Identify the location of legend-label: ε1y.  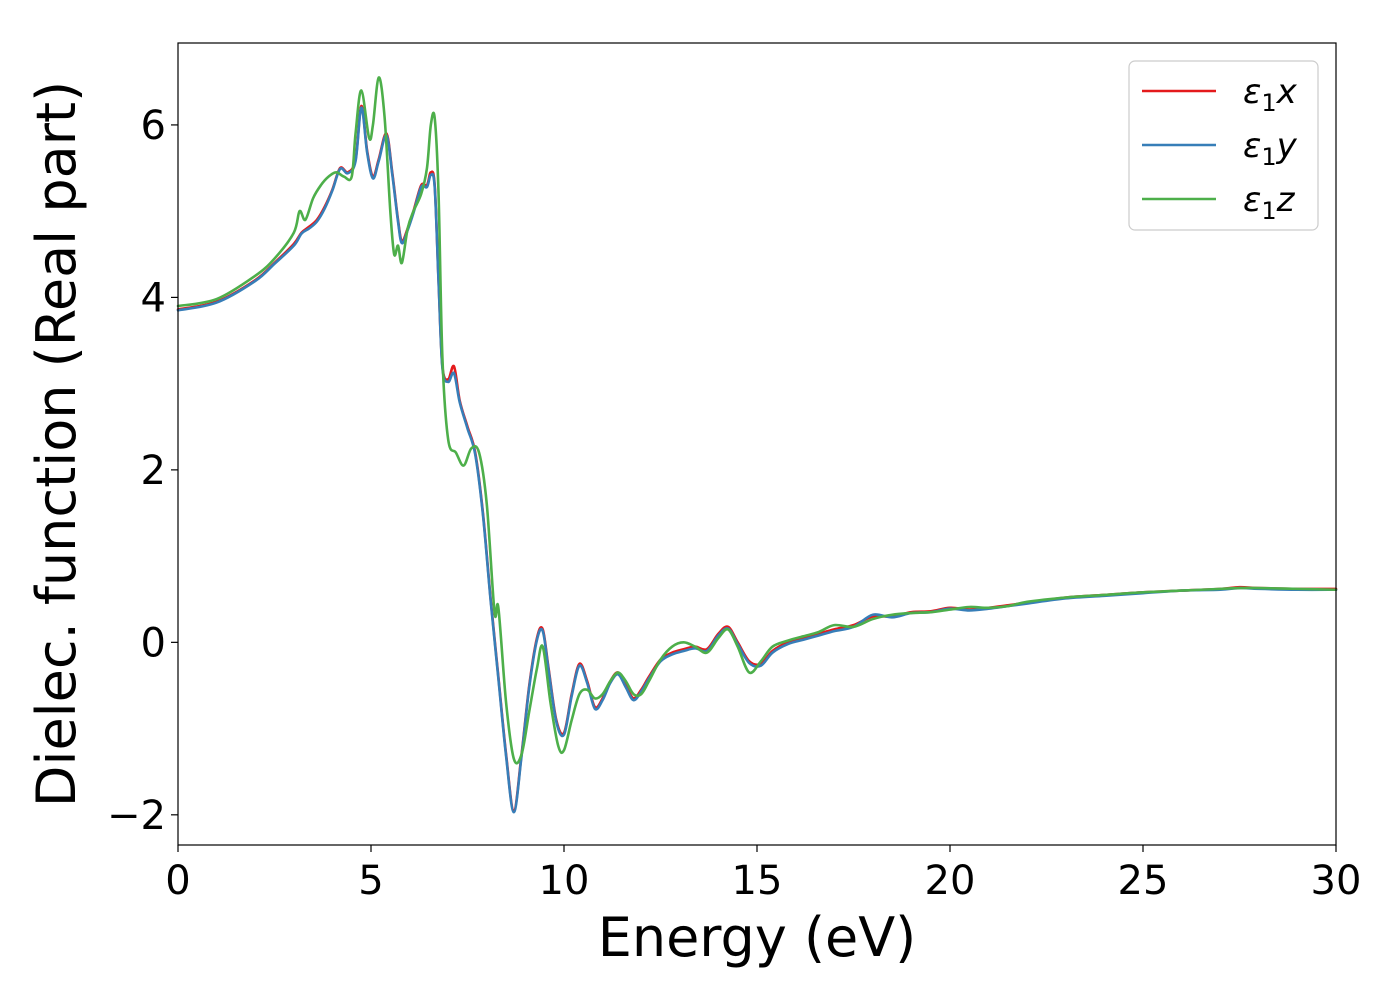
(1270, 148).